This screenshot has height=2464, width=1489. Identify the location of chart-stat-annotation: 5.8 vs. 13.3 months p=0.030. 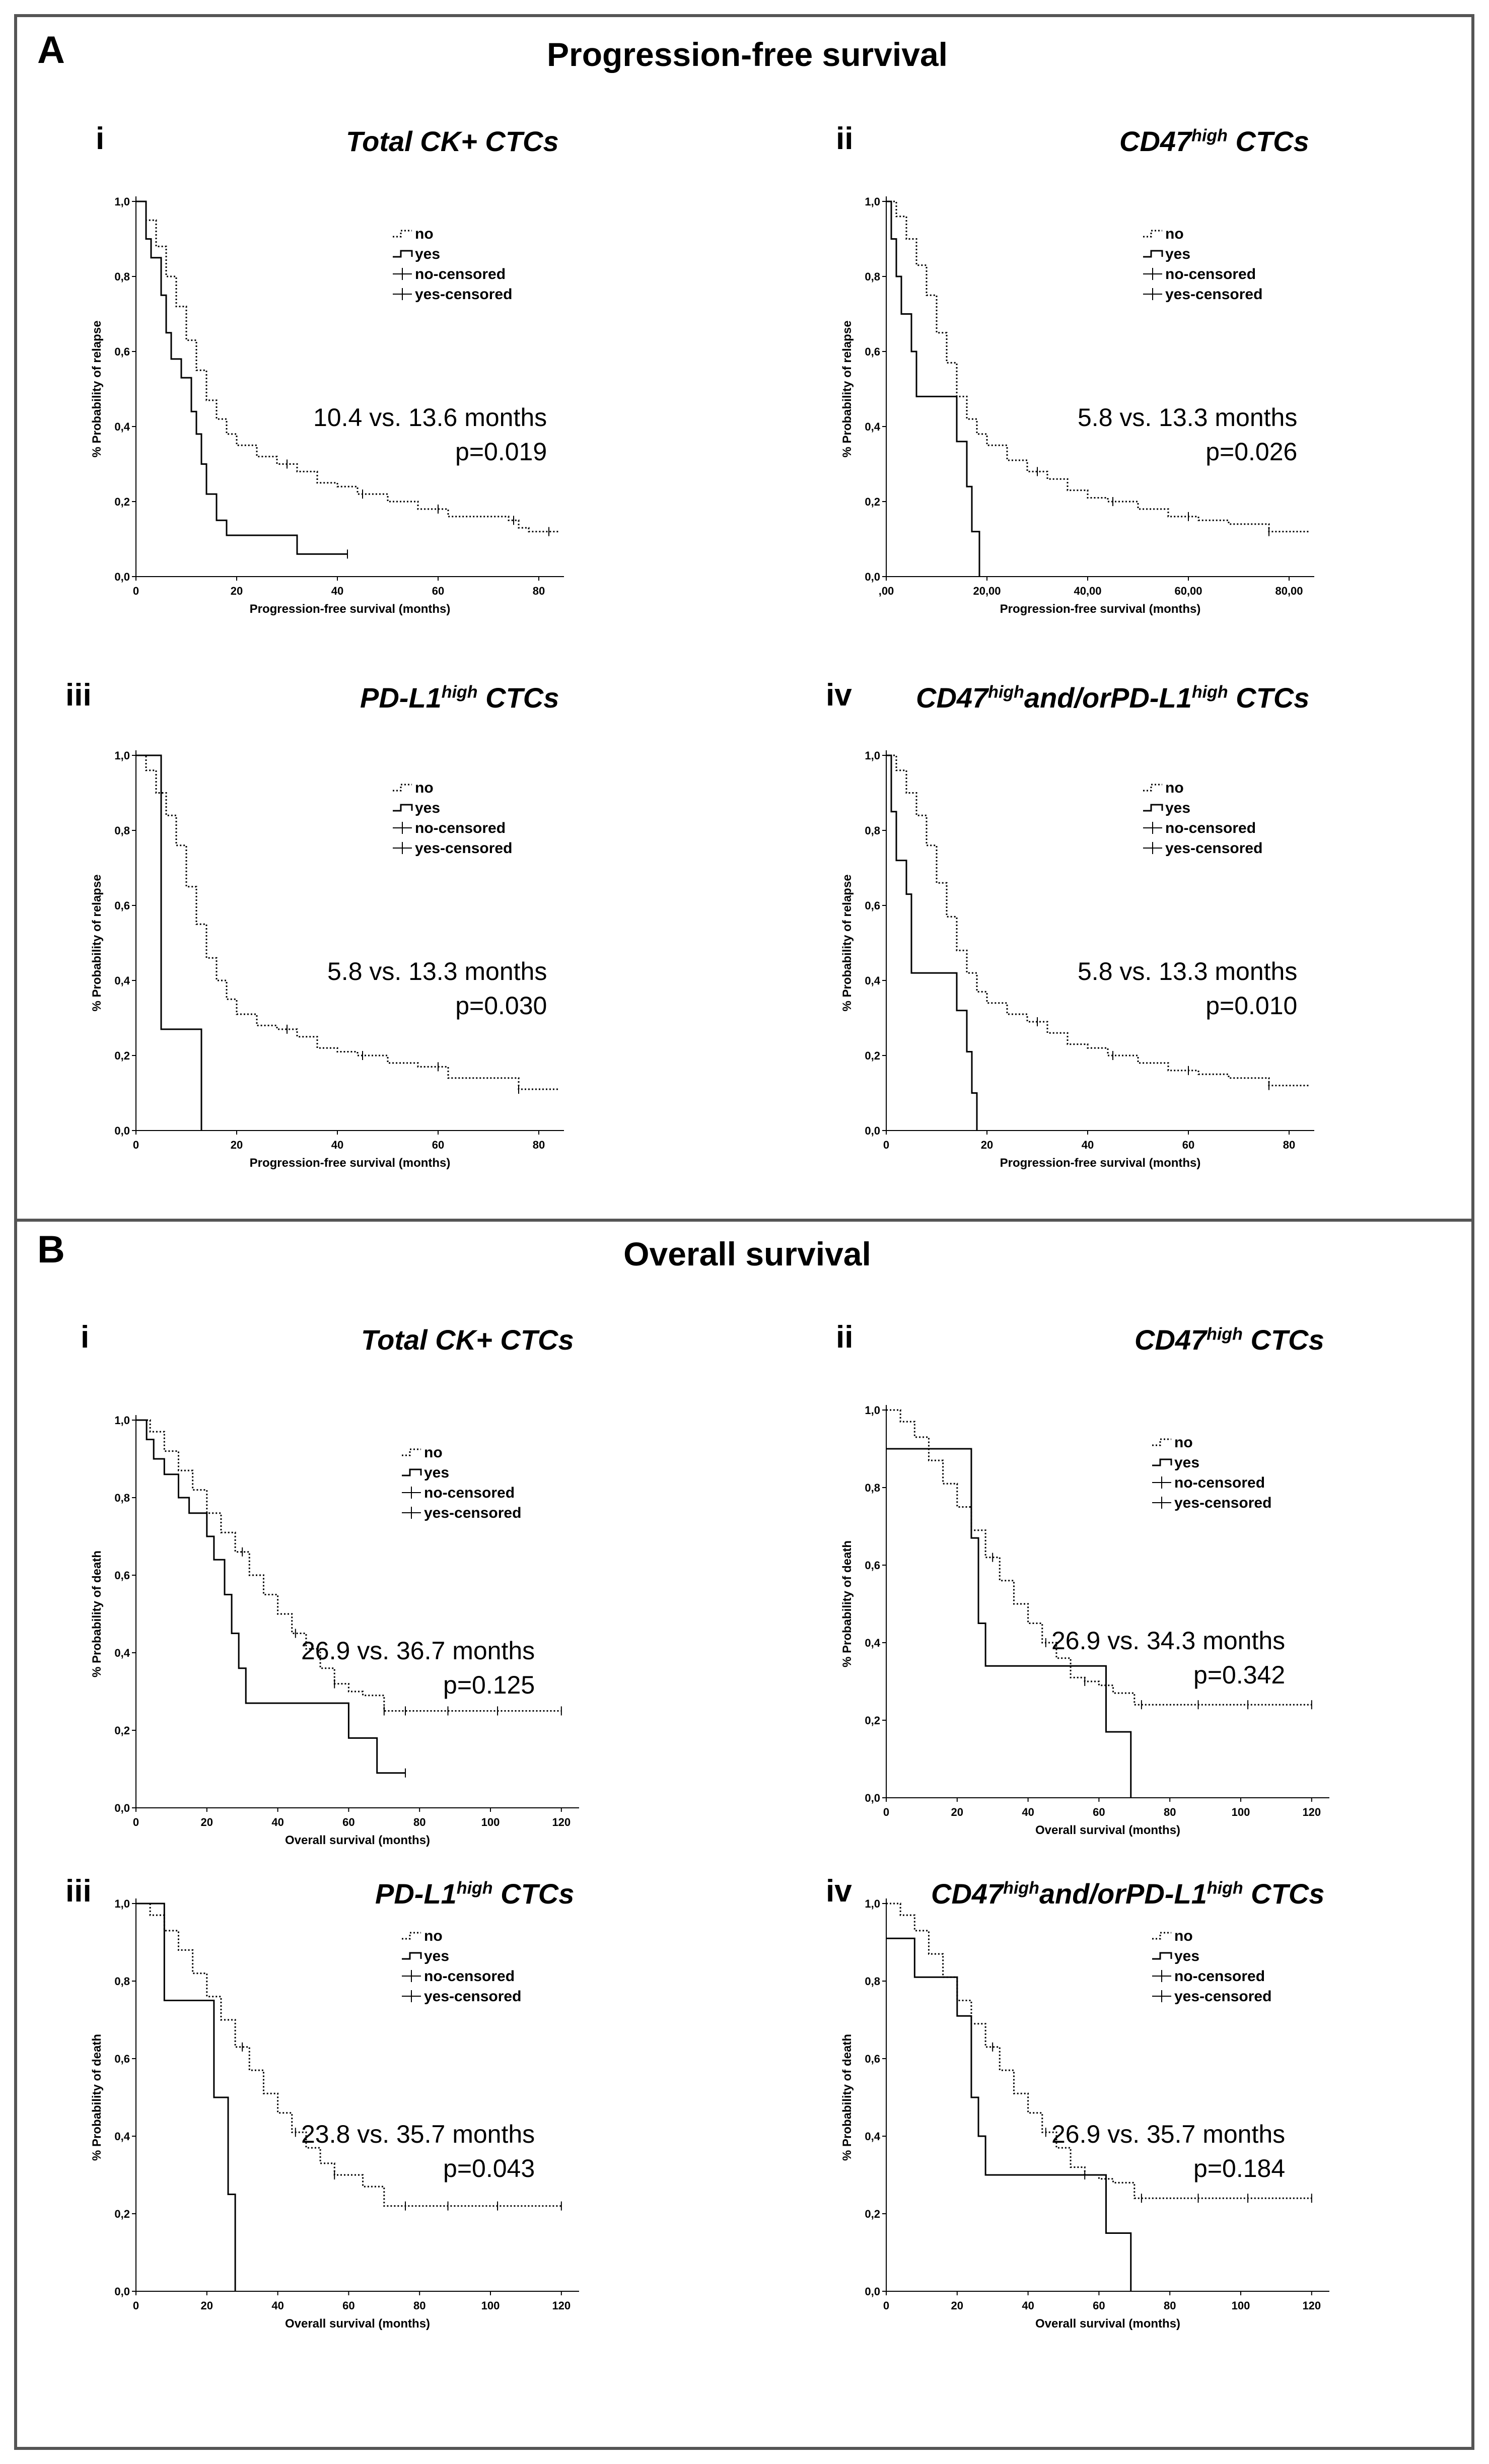
(437, 988).